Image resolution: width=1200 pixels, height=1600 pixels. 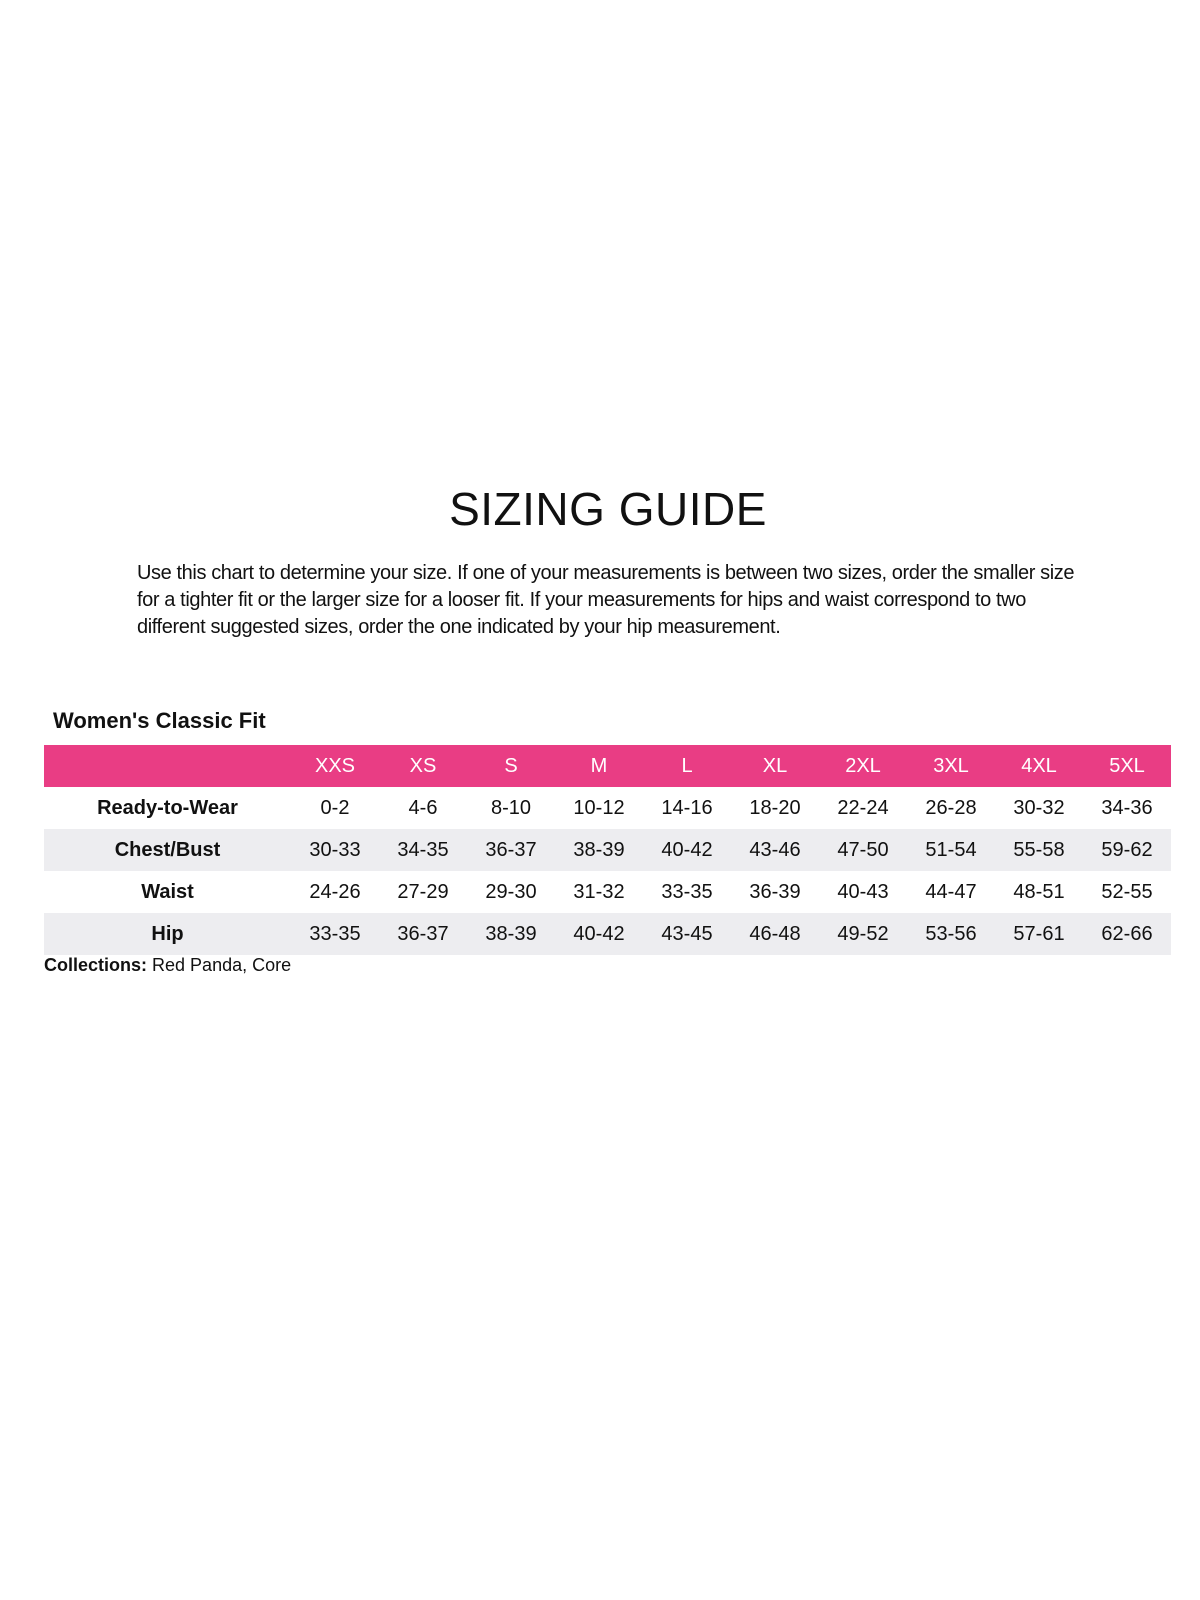 What do you see at coordinates (863, 934) in the screenshot?
I see `table-cell: 49-52` at bounding box center [863, 934].